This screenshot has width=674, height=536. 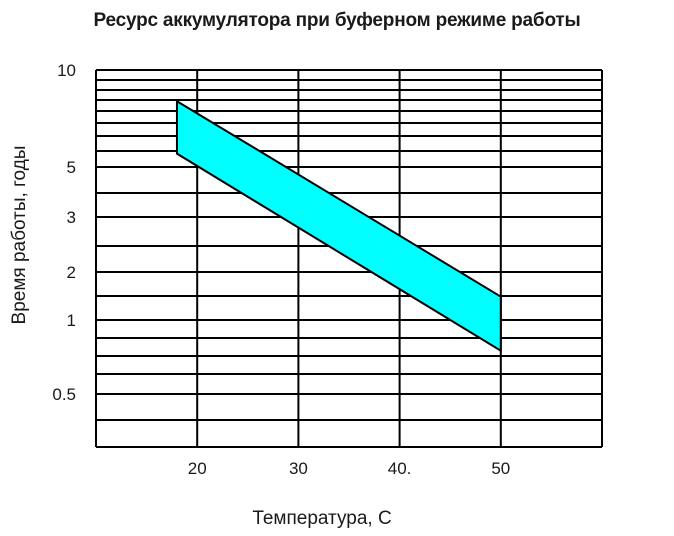 I want to click on x-tick-label: 40., so click(x=400, y=468).